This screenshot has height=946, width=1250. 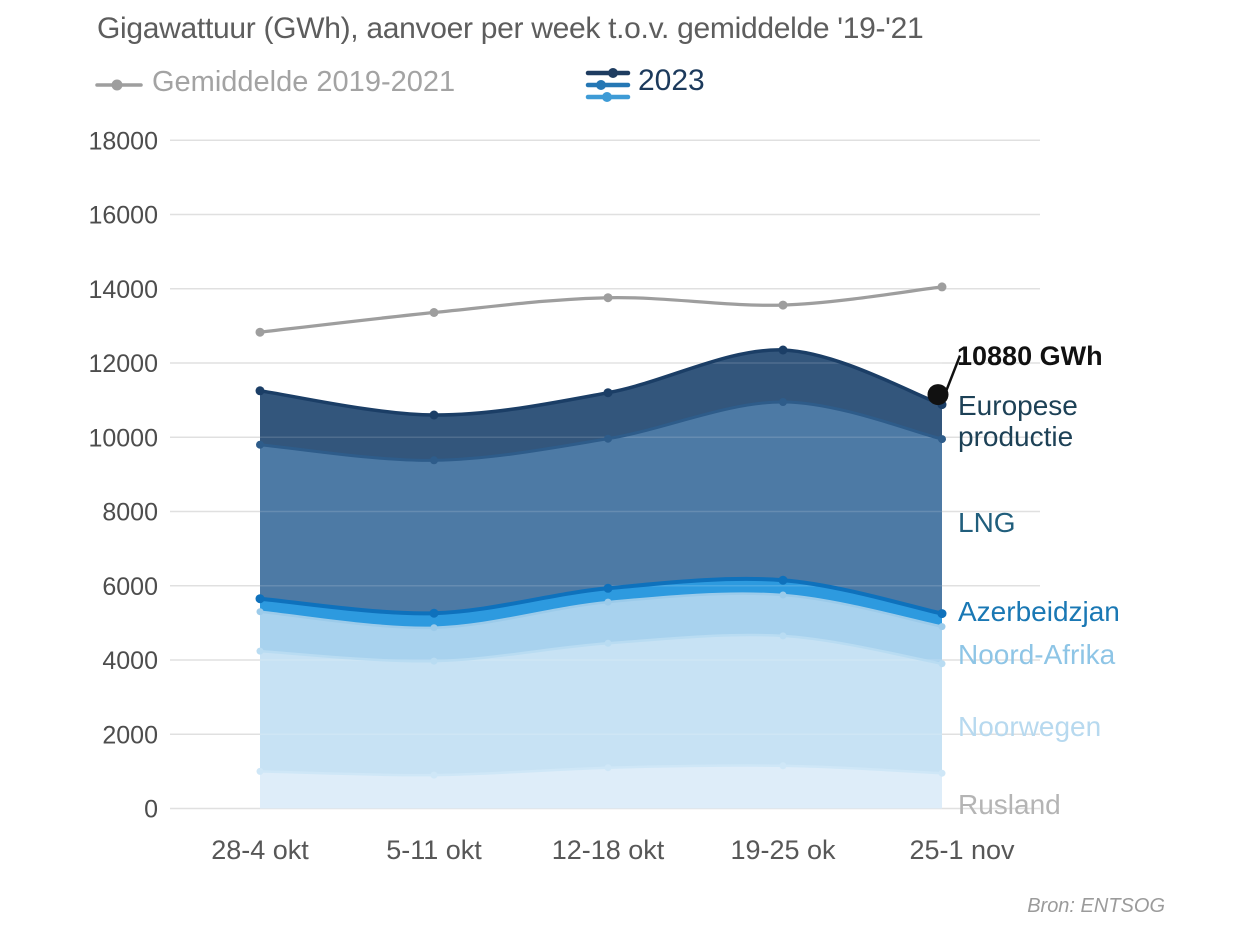 I want to click on y-axis-tick-label: 14000, so click(x=123, y=290).